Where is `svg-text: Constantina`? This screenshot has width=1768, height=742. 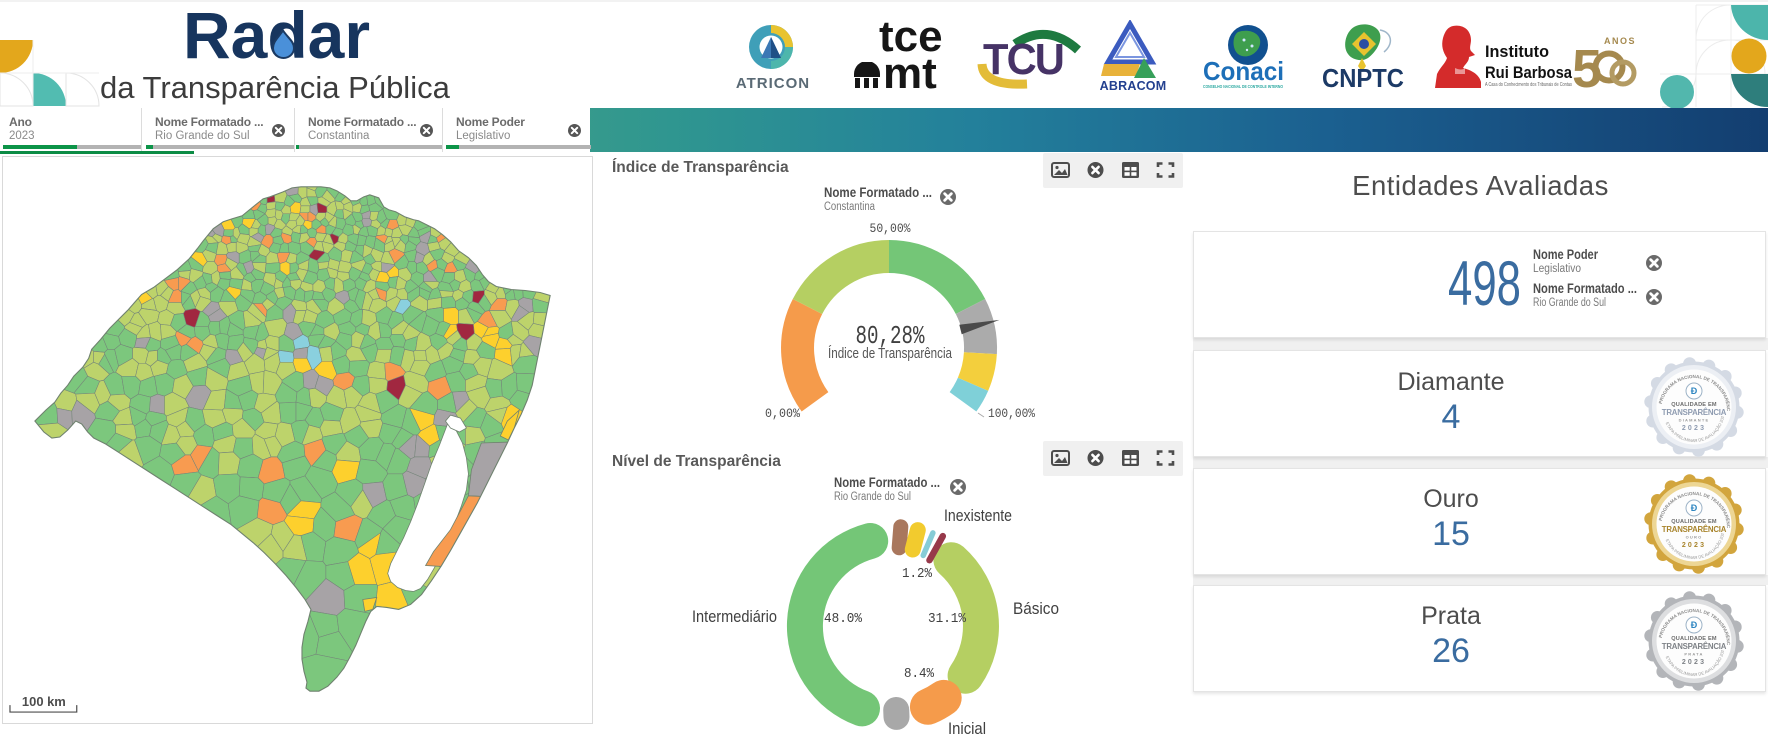 svg-text: Constantina is located at coordinates (850, 207).